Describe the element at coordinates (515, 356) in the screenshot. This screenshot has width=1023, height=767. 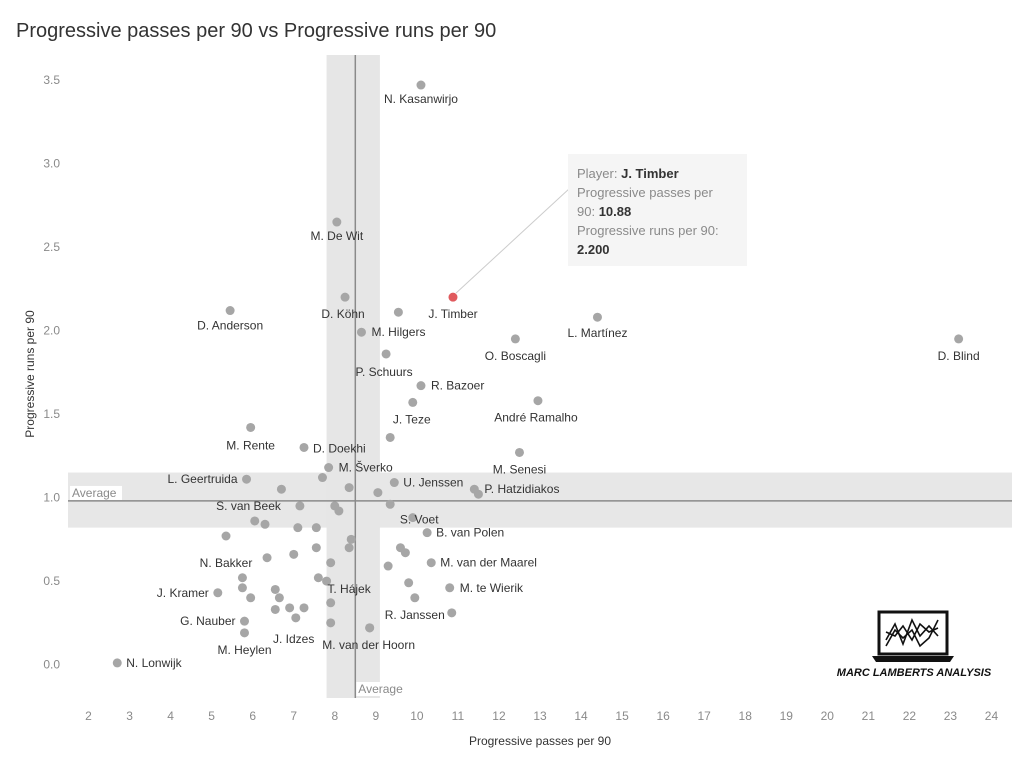
I see `point-label: O. Boscagli` at that location.